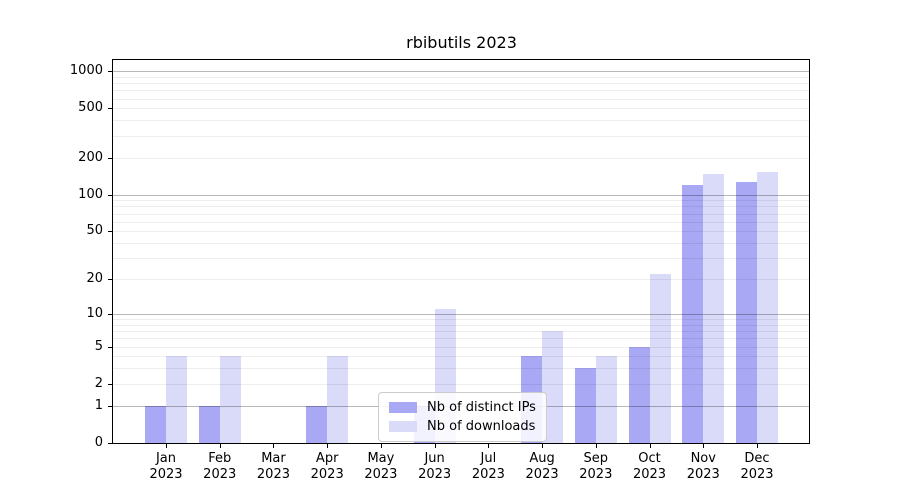  I want to click on x-tick-label: May 2023, so click(381, 467).